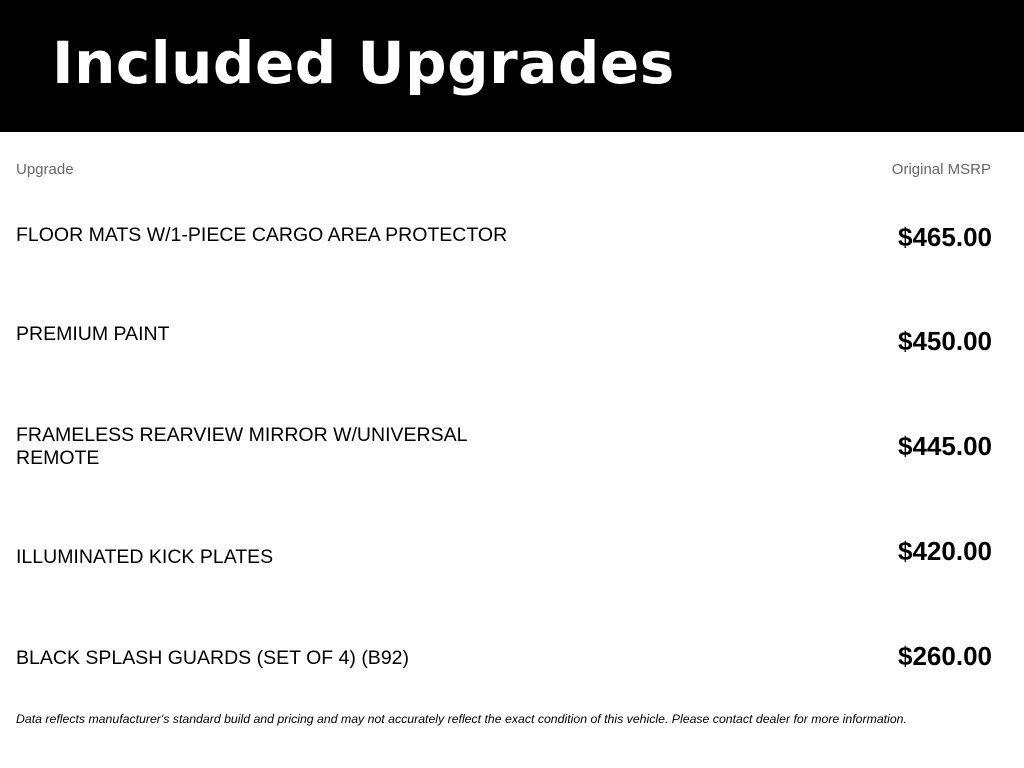 This screenshot has height=768, width=1024. What do you see at coordinates (945, 551) in the screenshot?
I see `upgrade-price: $420.00` at bounding box center [945, 551].